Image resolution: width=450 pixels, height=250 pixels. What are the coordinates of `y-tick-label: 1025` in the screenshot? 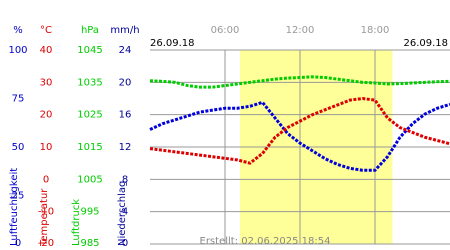 It's located at (89, 115).